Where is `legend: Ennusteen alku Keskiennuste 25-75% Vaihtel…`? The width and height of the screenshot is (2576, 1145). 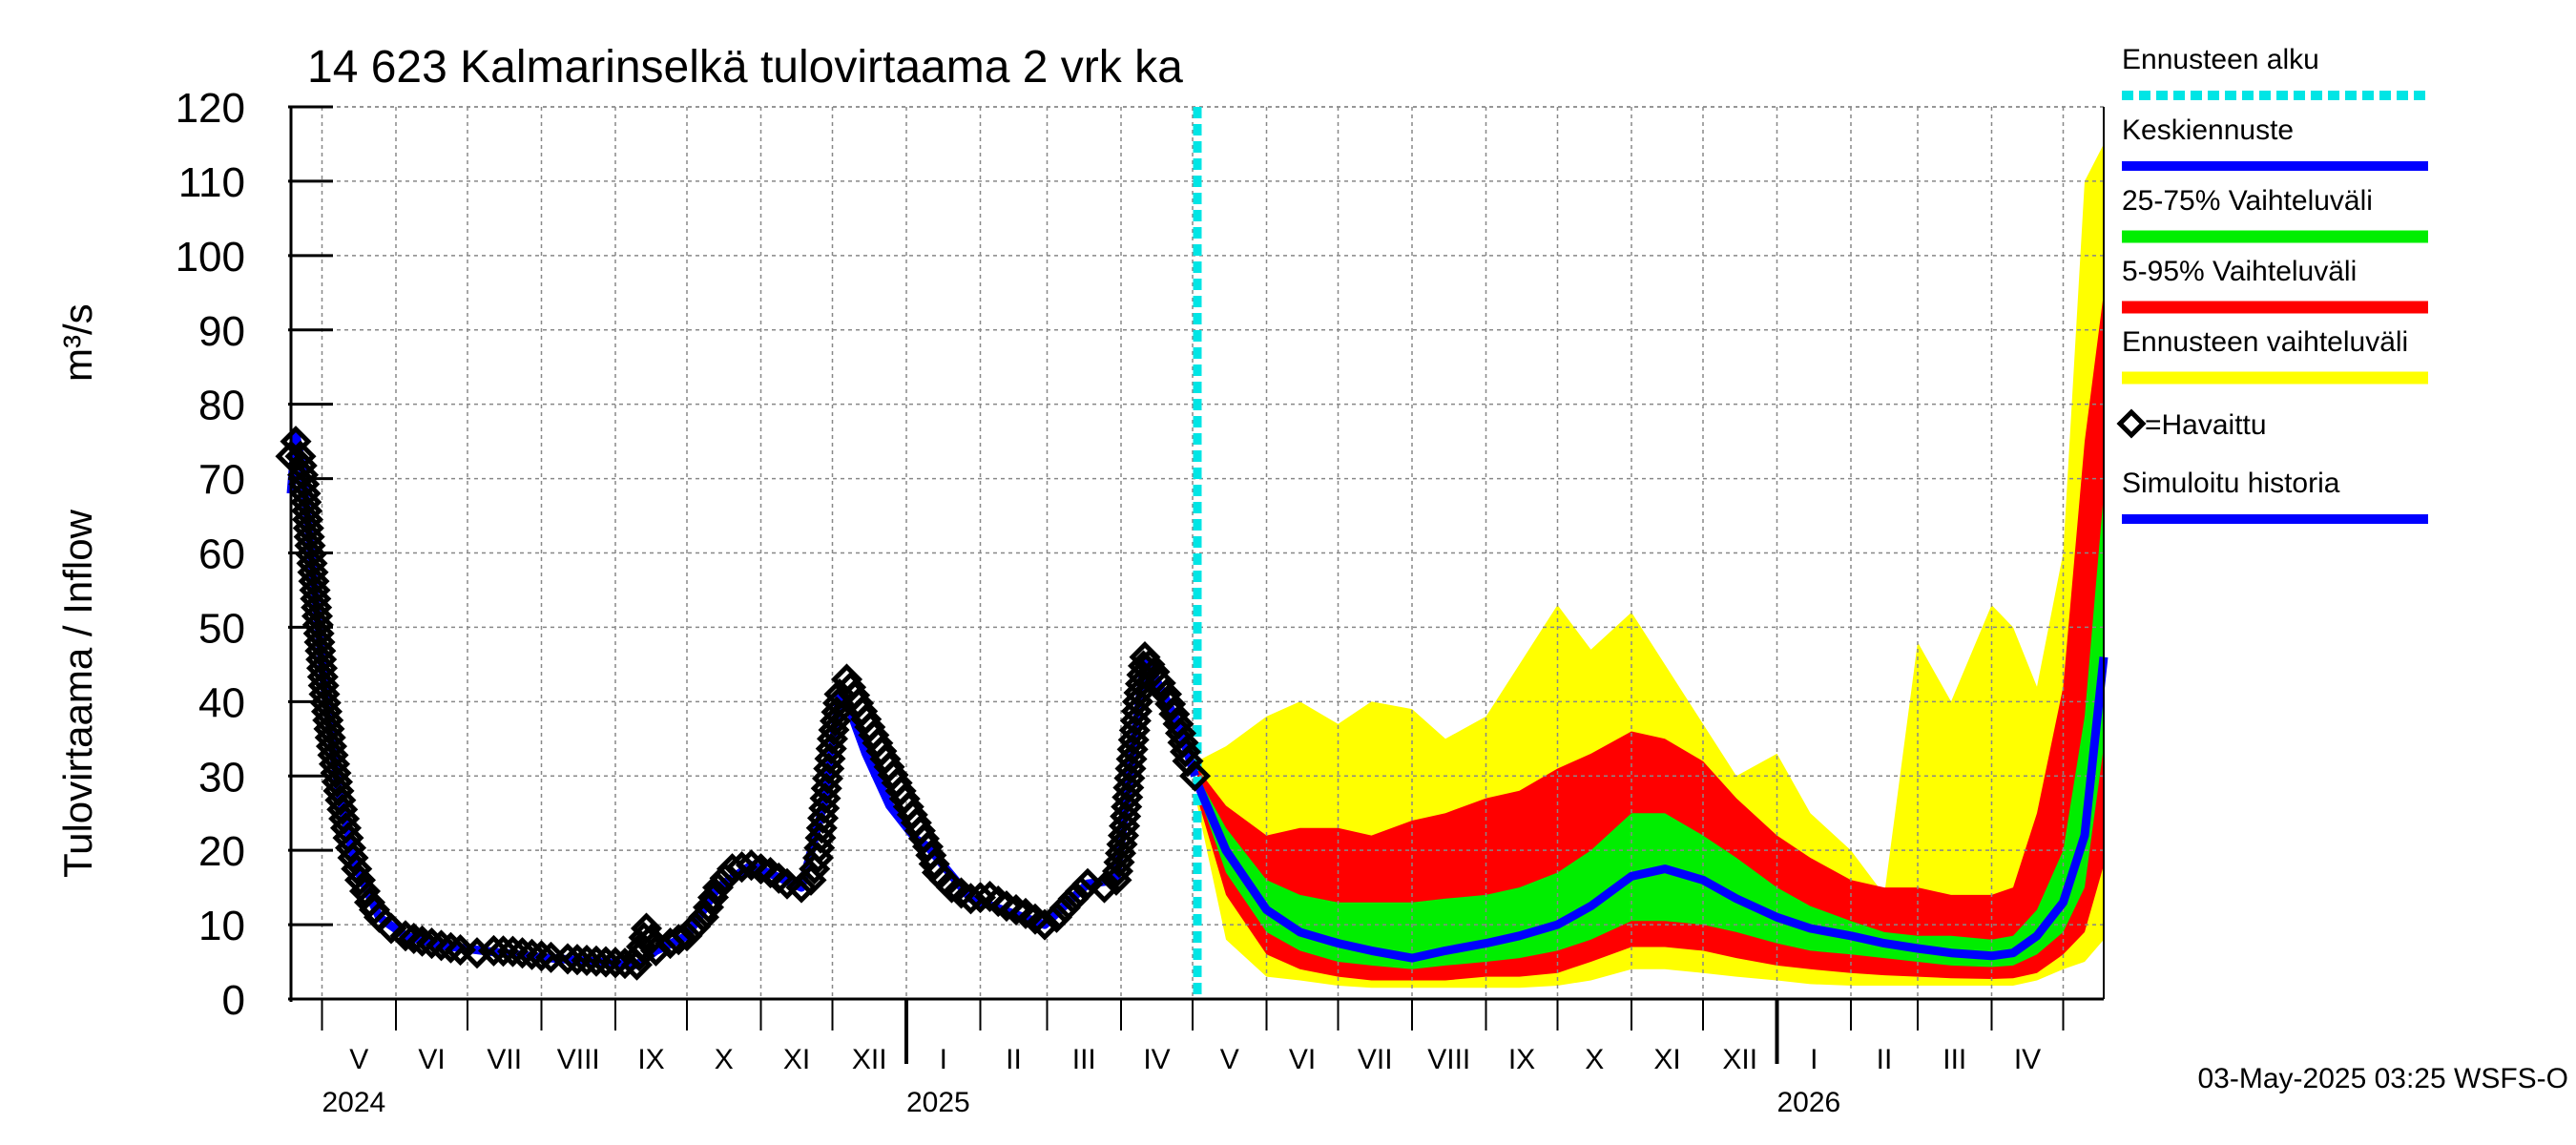
legend: Ennusteen alku Keskiennuste 25-75% Vaihtel… is located at coordinates (2272, 284).